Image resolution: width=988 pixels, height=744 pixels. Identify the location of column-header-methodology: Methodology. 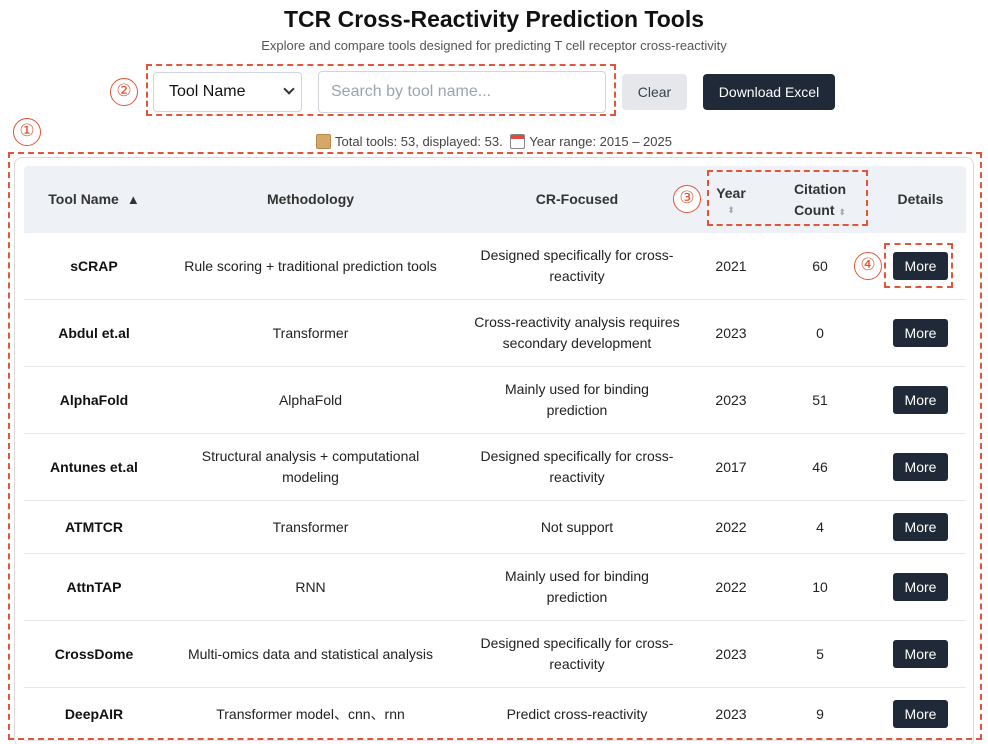
(310, 199).